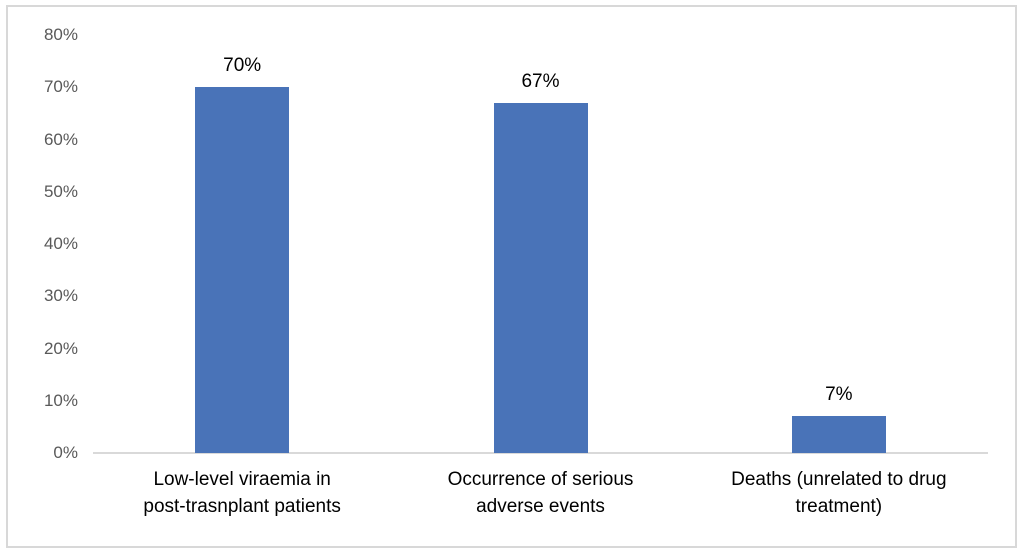 The width and height of the screenshot is (1024, 554). I want to click on y-tick-label-70pct: 70%, so click(60, 87).